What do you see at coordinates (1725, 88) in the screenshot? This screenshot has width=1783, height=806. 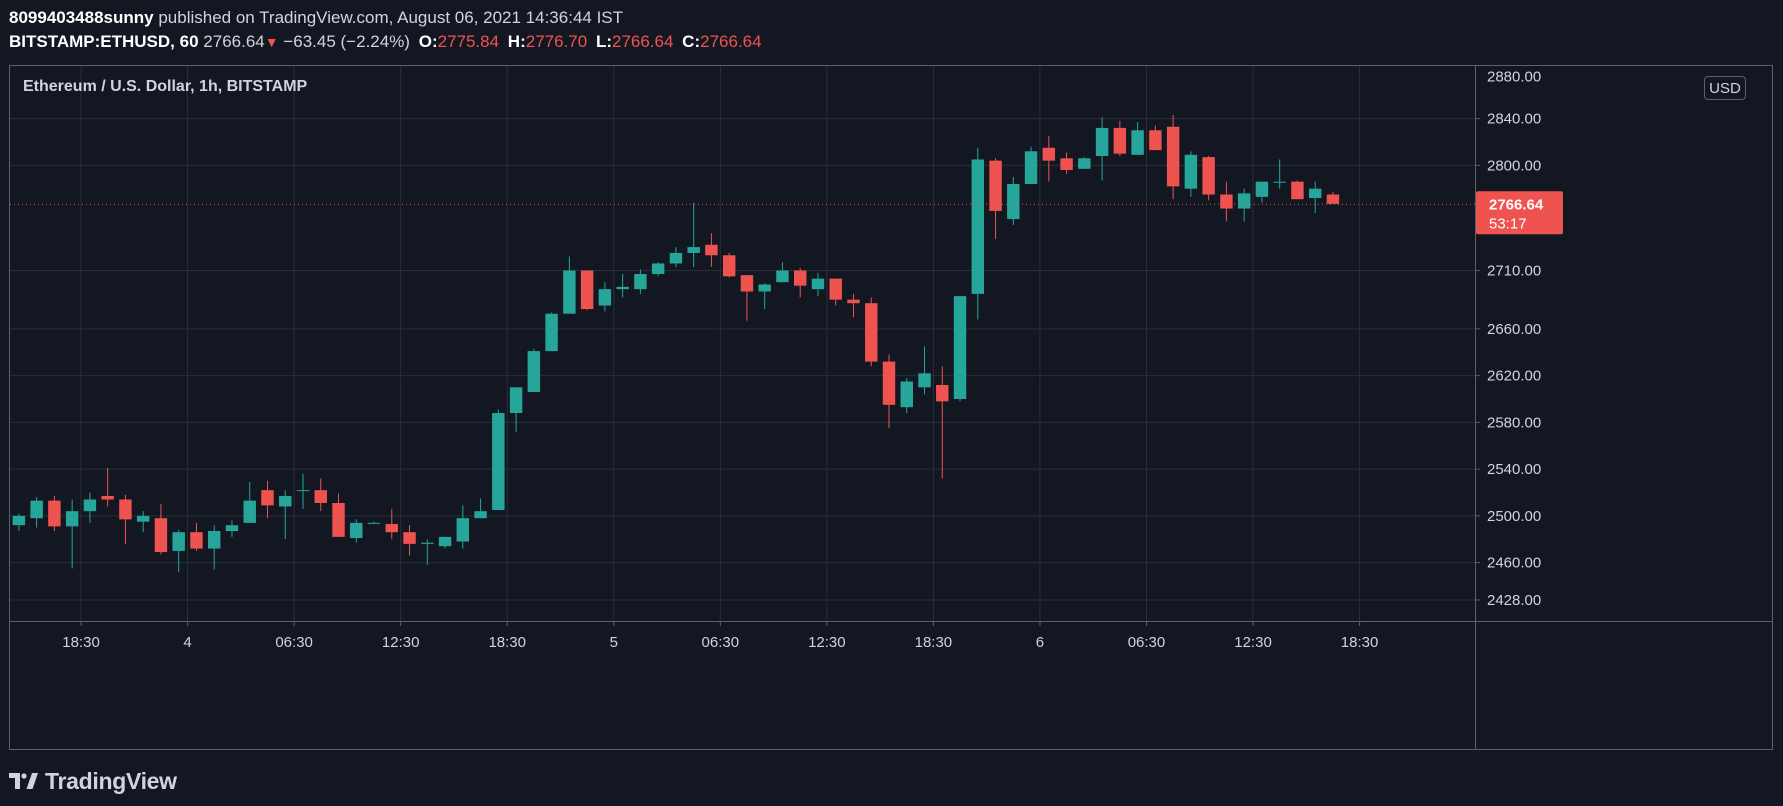 I see `currency-button: USD` at bounding box center [1725, 88].